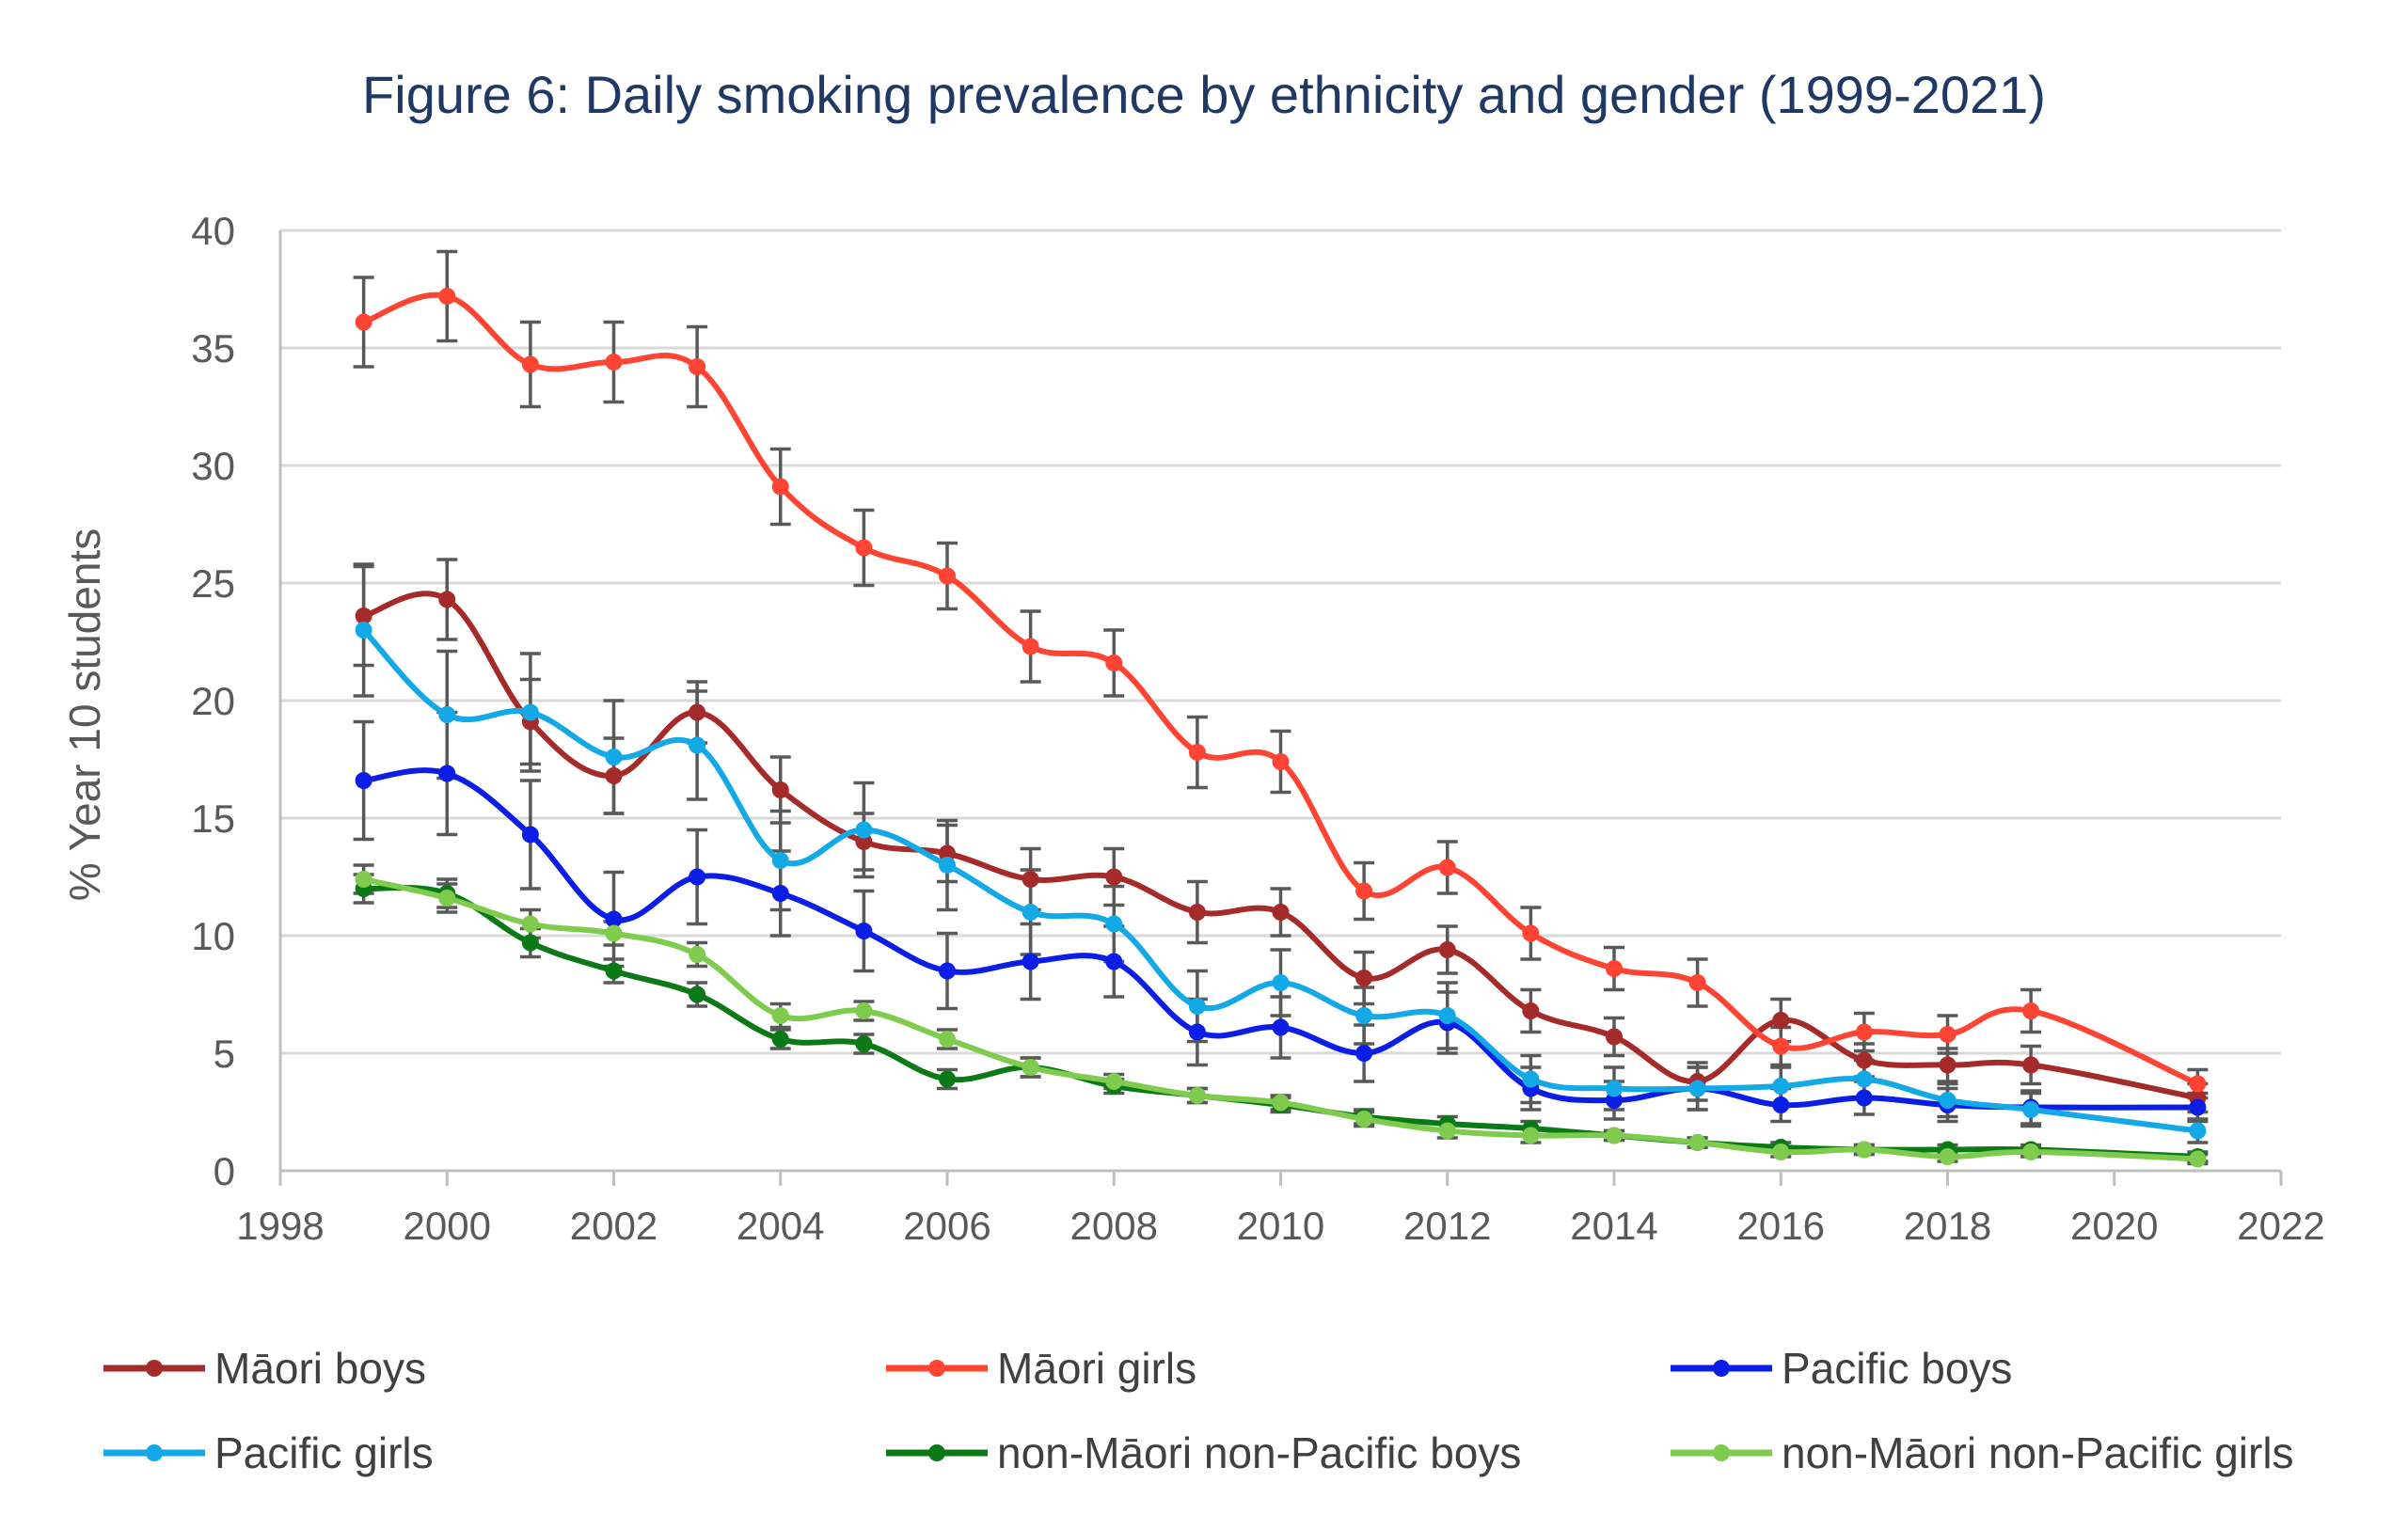 Image resolution: width=2408 pixels, height=1530 pixels. What do you see at coordinates (225, 1054) in the screenshot?
I see `y-tick-label: 5` at bounding box center [225, 1054].